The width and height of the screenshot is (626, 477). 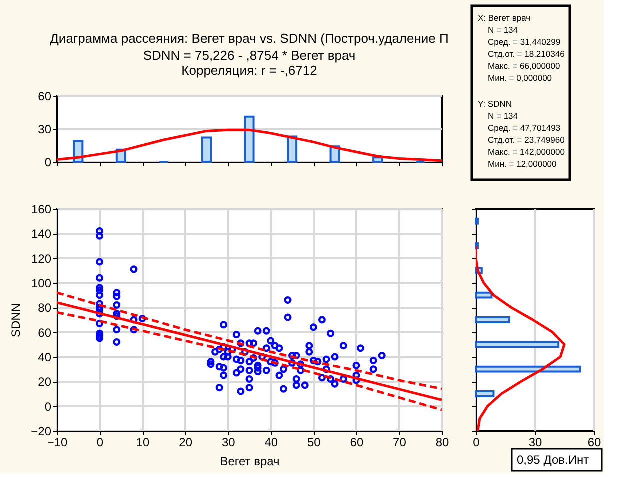 What do you see at coordinates (527, 152) in the screenshot?
I see `text: Макс. = 142,000000` at bounding box center [527, 152].